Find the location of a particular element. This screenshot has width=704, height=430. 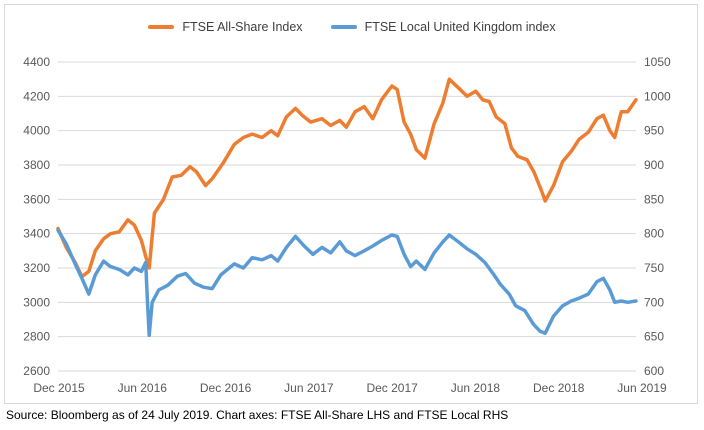

y-left-tick-label: 4400 is located at coordinates (36, 62).